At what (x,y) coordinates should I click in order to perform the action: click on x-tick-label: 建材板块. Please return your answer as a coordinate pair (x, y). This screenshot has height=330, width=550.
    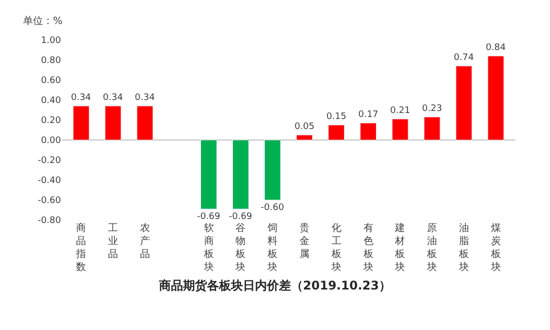
    Looking at the image, I should click on (400, 247).